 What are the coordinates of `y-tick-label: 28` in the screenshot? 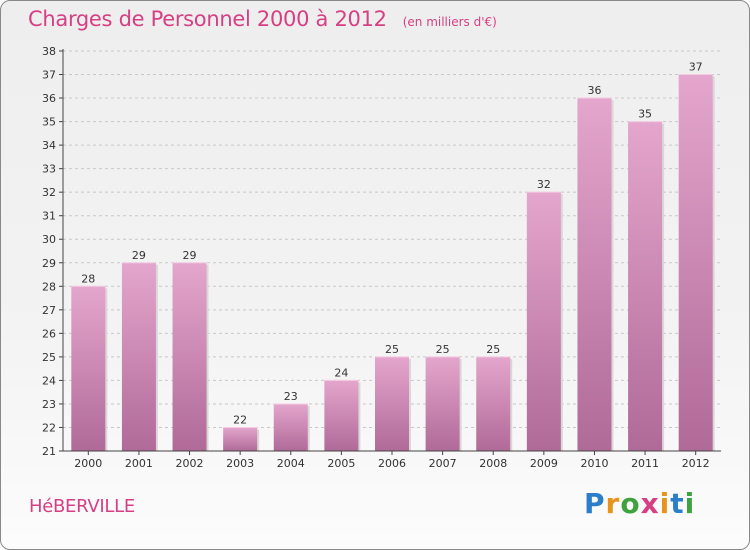 It's located at (49, 286).